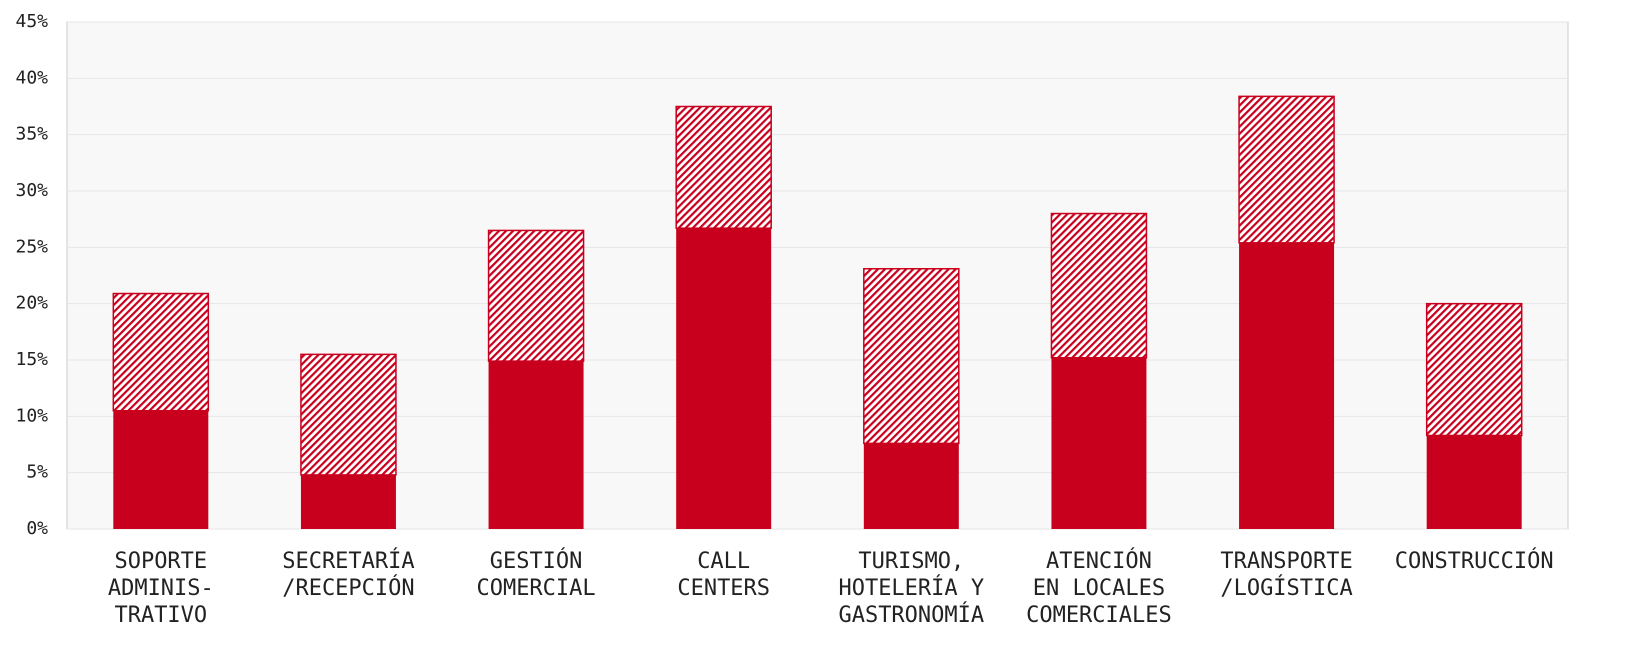 This screenshot has height=652, width=1634. What do you see at coordinates (1286, 561) in the screenshot?
I see `x-tick-label-line: TRANSPORTE` at bounding box center [1286, 561].